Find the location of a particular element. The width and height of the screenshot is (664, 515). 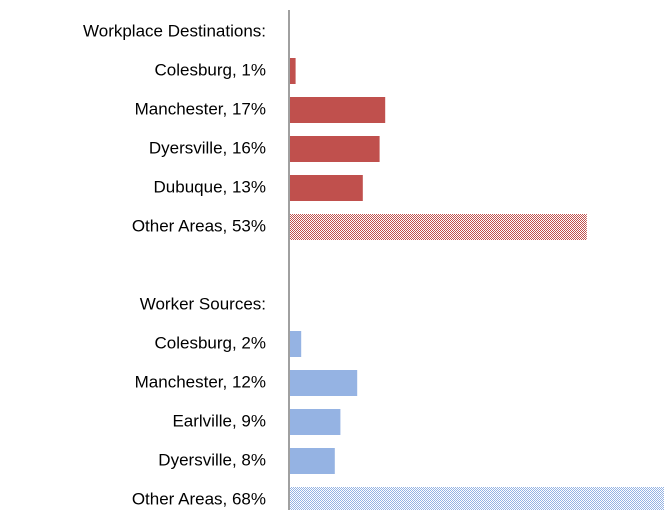

category-label: Dubuque, 13% is located at coordinates (210, 186).